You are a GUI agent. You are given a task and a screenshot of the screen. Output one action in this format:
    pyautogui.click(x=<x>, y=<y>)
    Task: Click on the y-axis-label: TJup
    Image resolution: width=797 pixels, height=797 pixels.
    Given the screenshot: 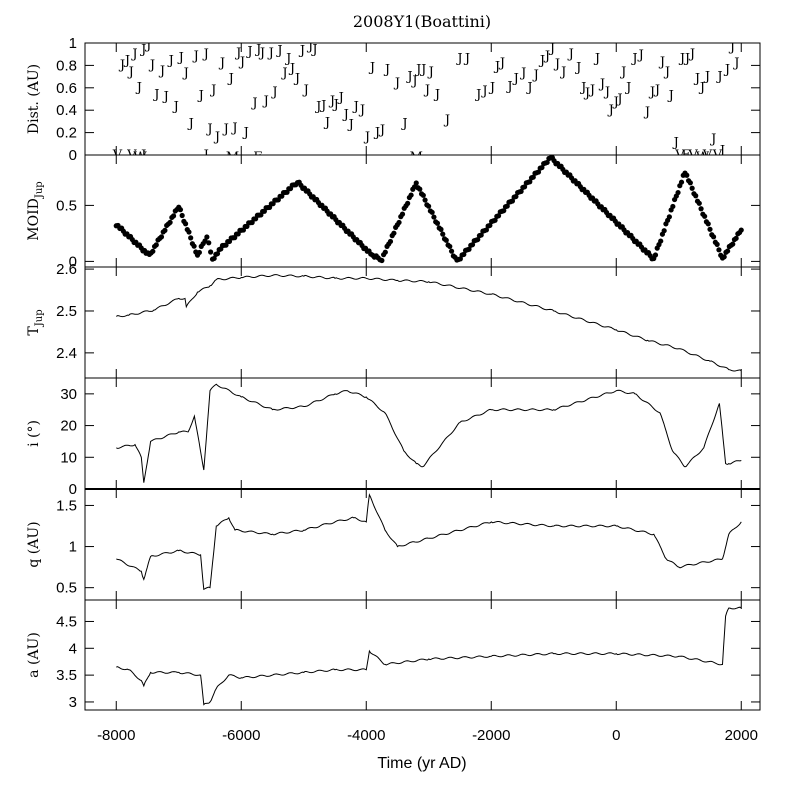 What is the action you would take?
    pyautogui.click(x=35, y=322)
    